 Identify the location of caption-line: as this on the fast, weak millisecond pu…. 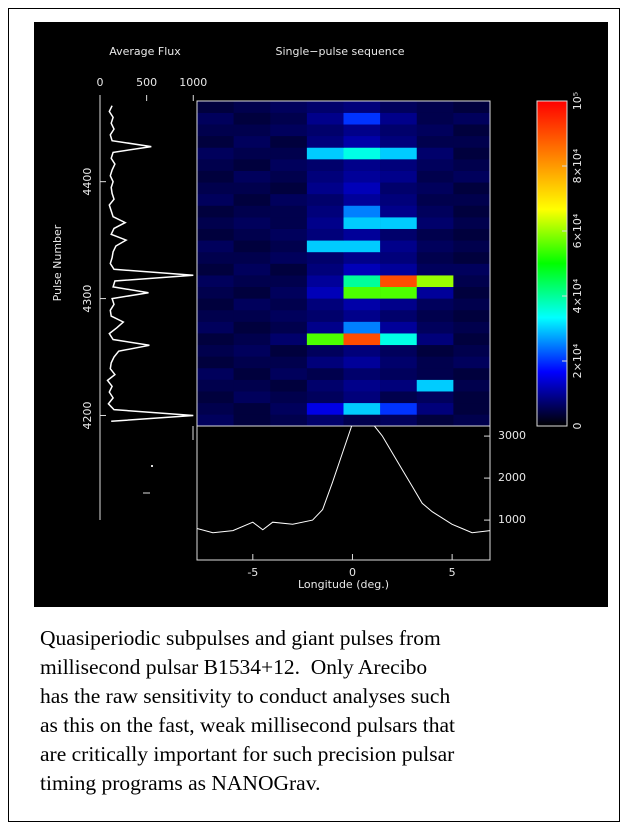
(247, 725).